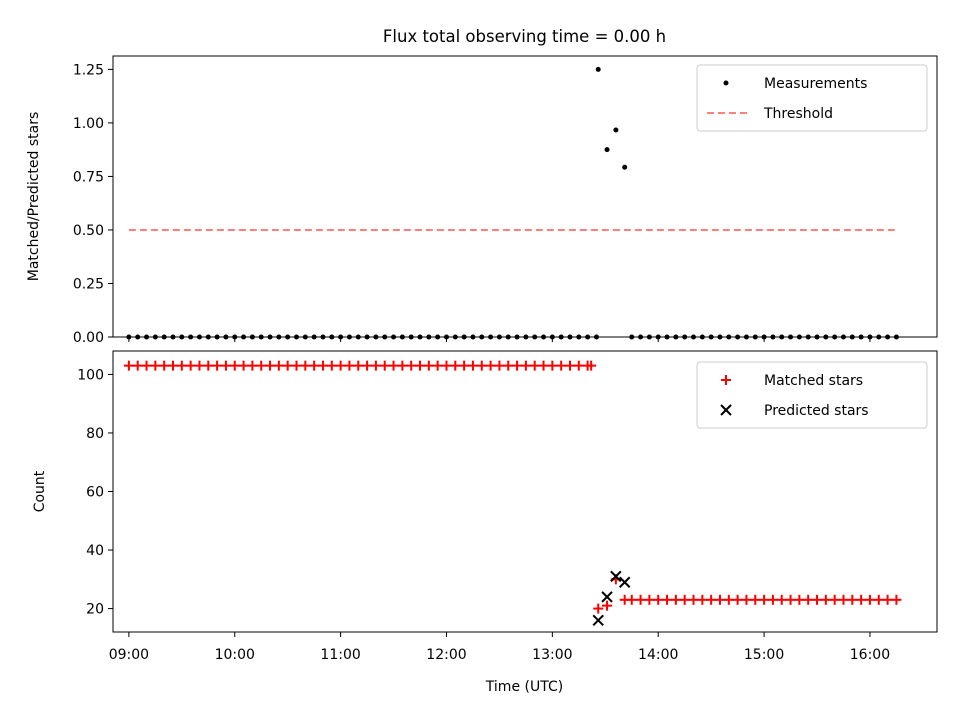 The image size is (960, 720). What do you see at coordinates (524, 687) in the screenshot?
I see `bottom-x-axis-label: Time (UTC)` at bounding box center [524, 687].